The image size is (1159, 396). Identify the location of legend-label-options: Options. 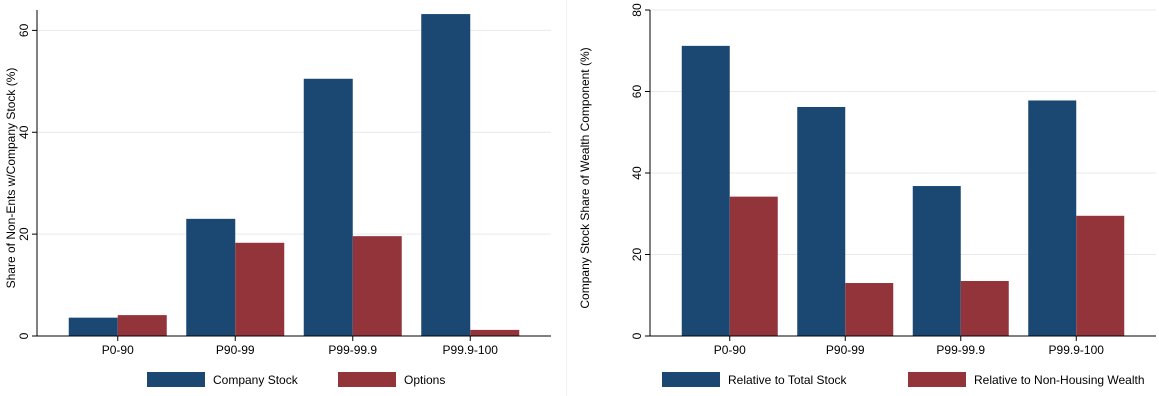
(424, 380).